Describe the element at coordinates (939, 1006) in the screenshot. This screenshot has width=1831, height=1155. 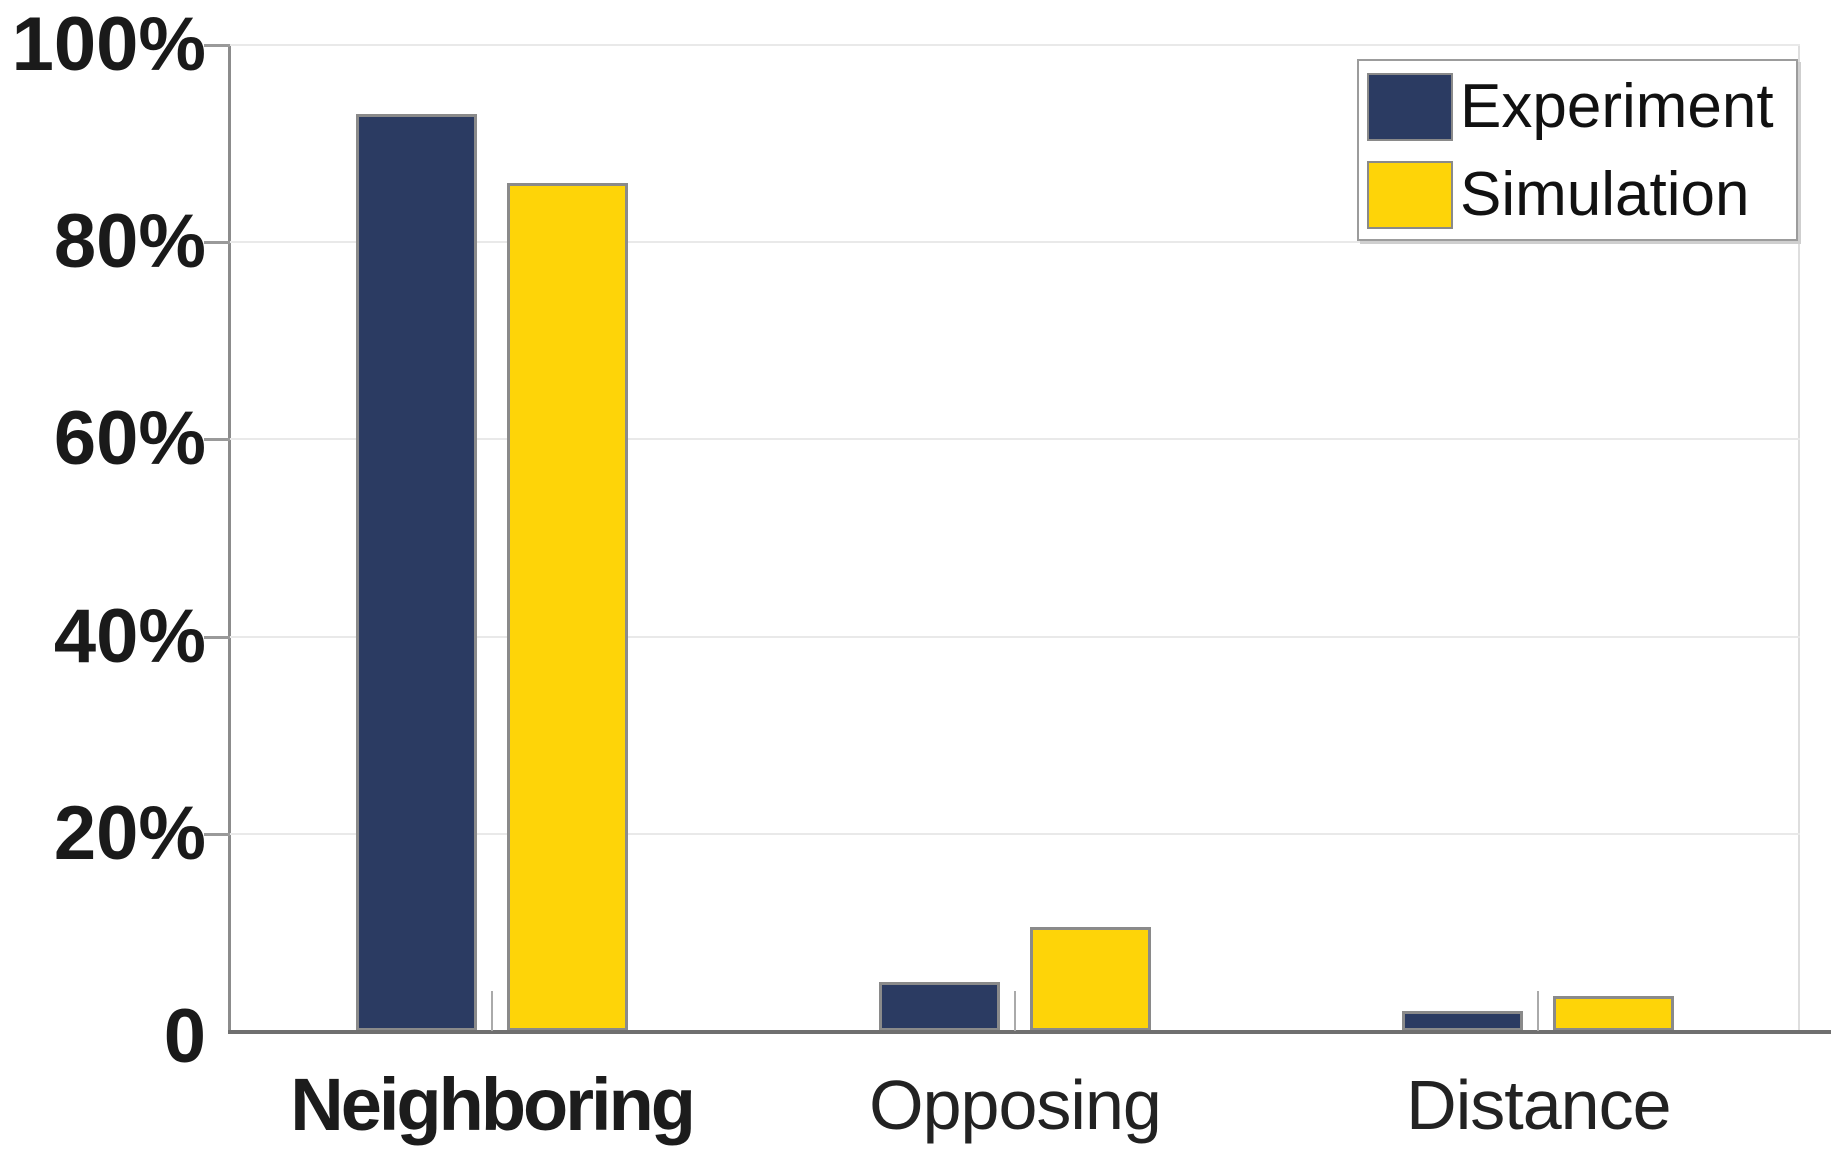
I see `bar-experiment-opposing` at that location.